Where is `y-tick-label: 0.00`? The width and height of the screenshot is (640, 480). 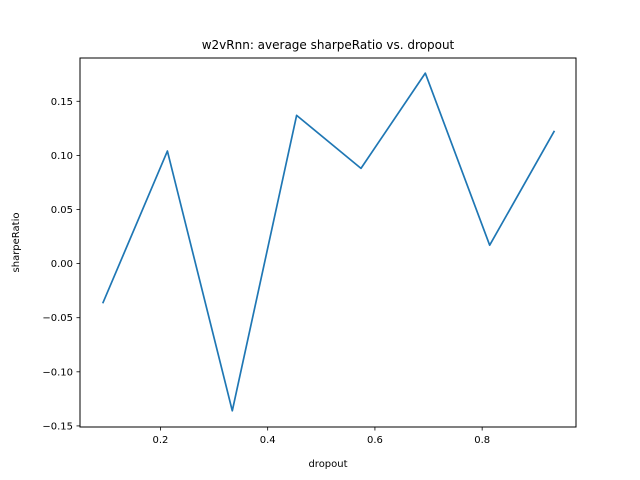 y-tick-label: 0.00 is located at coordinates (62, 264).